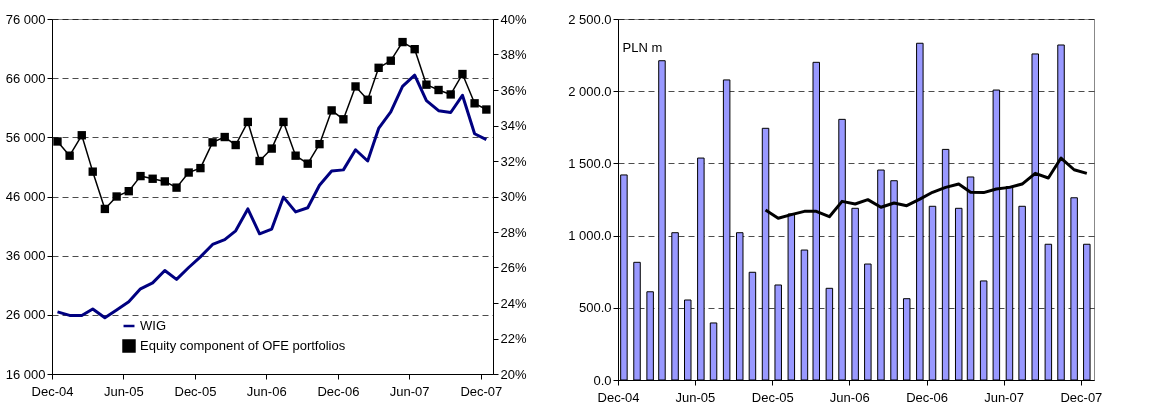  Describe the element at coordinates (513, 303) in the screenshot. I see `y2-tick-label: 24%` at that location.